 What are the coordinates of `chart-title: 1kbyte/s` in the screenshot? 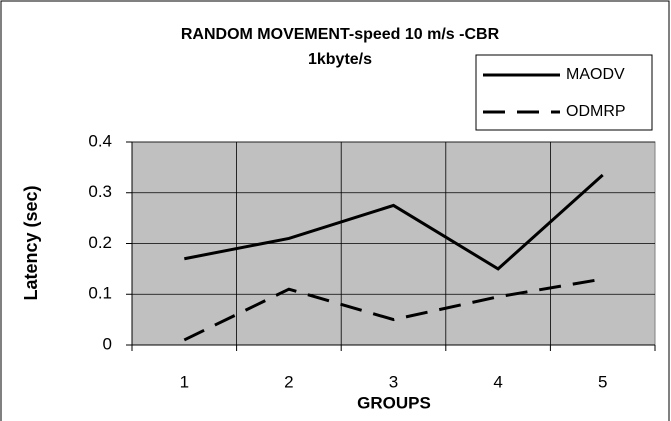 It's located at (340, 59).